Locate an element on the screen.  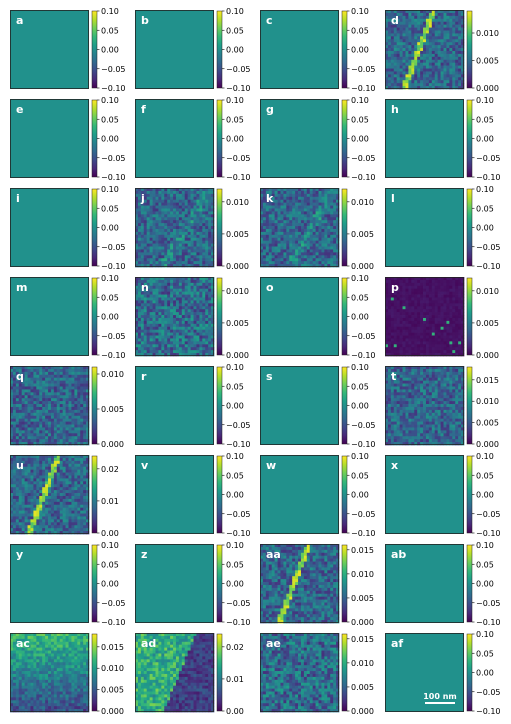
panel-image-l is located at coordinates (424, 227).